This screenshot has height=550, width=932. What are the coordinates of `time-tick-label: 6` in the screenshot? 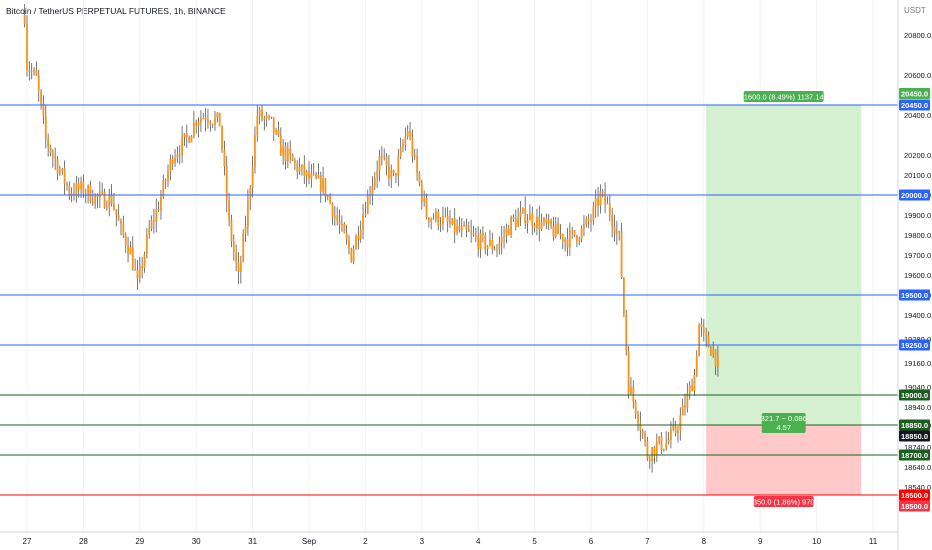 It's located at (591, 541).